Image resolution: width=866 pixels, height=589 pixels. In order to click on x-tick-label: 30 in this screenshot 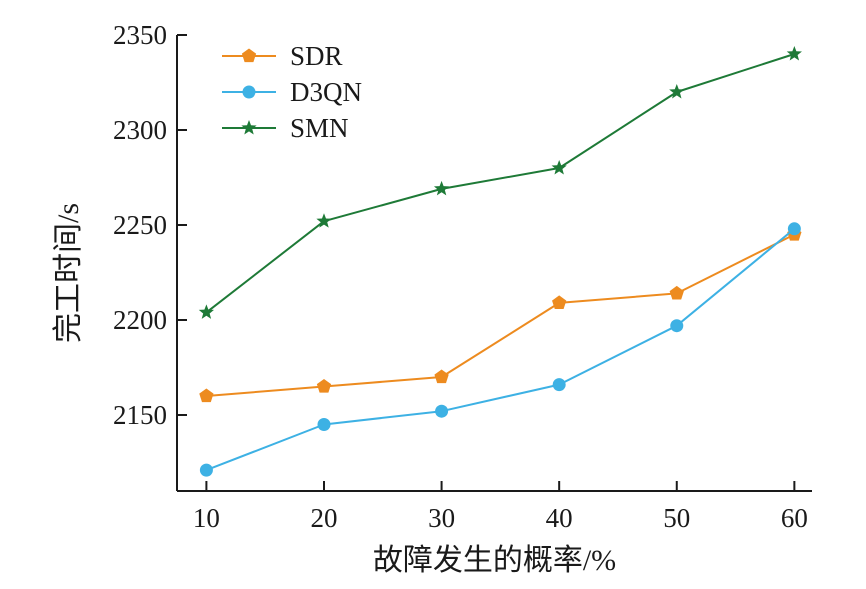, I will do `click(441, 518)`.